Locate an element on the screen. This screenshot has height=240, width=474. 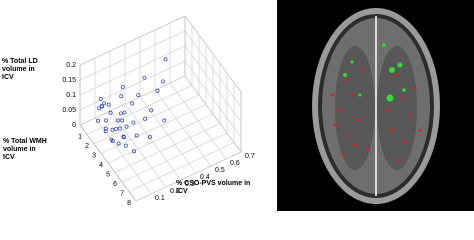
y-tick-label: 5 is located at coordinates (108, 174).